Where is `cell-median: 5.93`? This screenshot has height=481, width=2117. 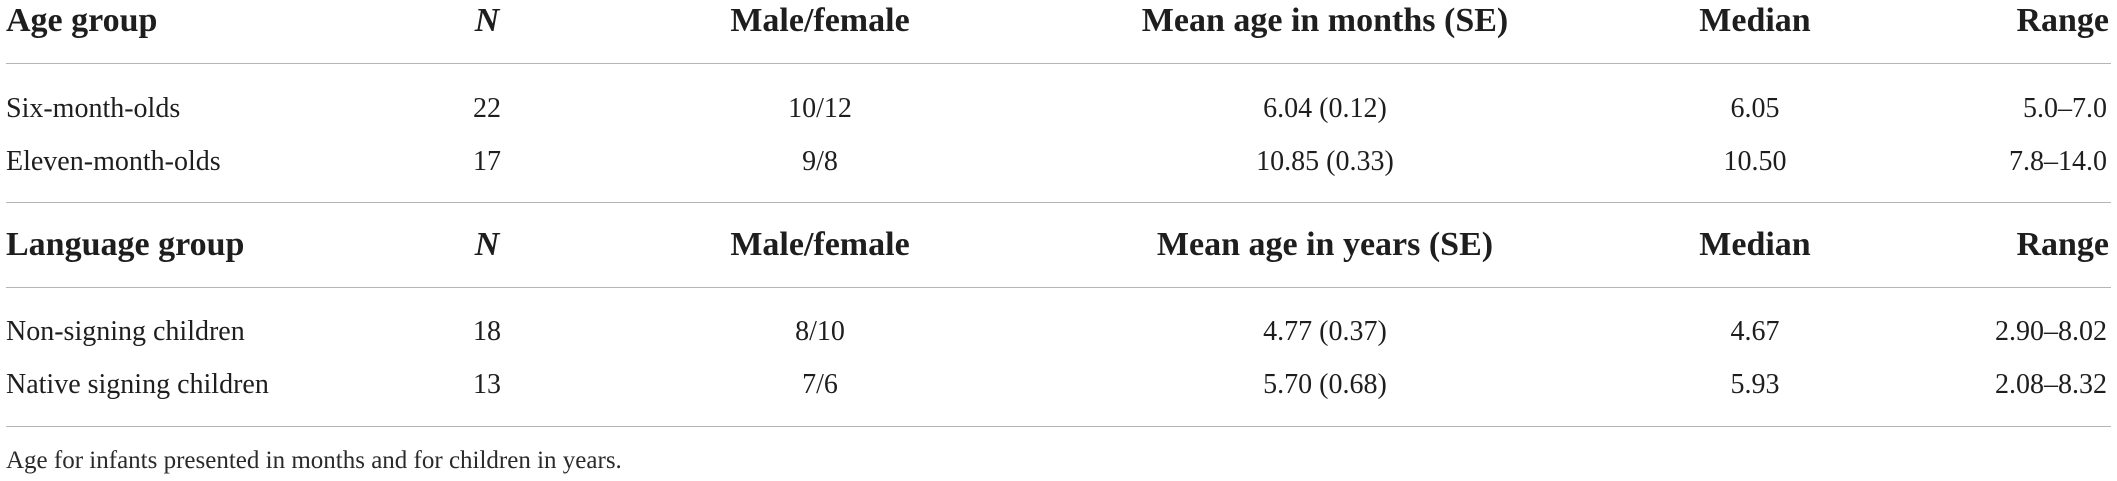
cell-median: 5.93 is located at coordinates (1755, 384).